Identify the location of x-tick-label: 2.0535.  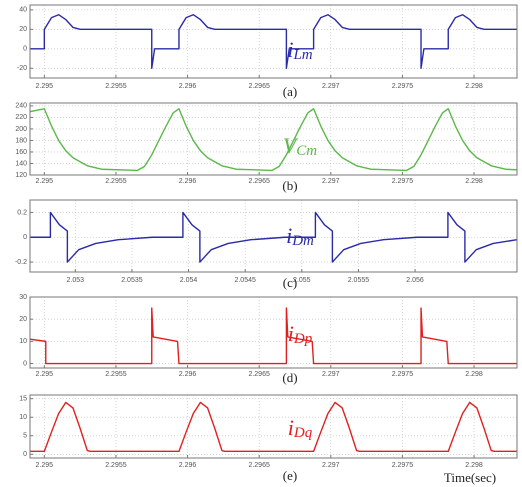
(132, 280).